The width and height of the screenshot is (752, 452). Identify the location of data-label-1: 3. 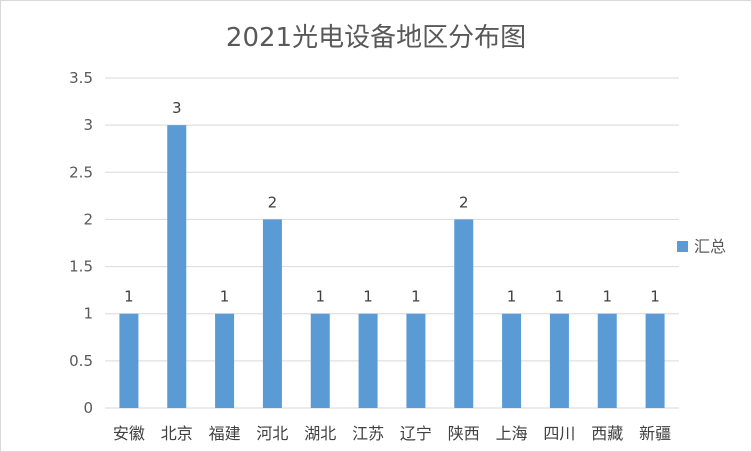
(177, 108).